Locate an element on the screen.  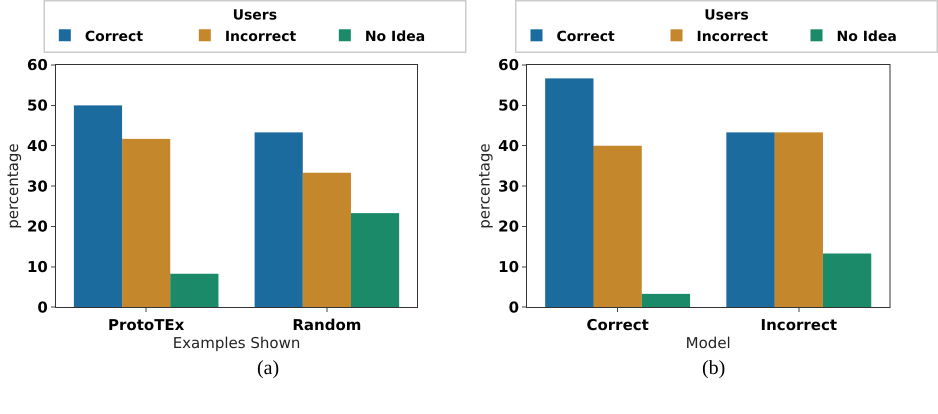
text: (a) is located at coordinates (268, 368).